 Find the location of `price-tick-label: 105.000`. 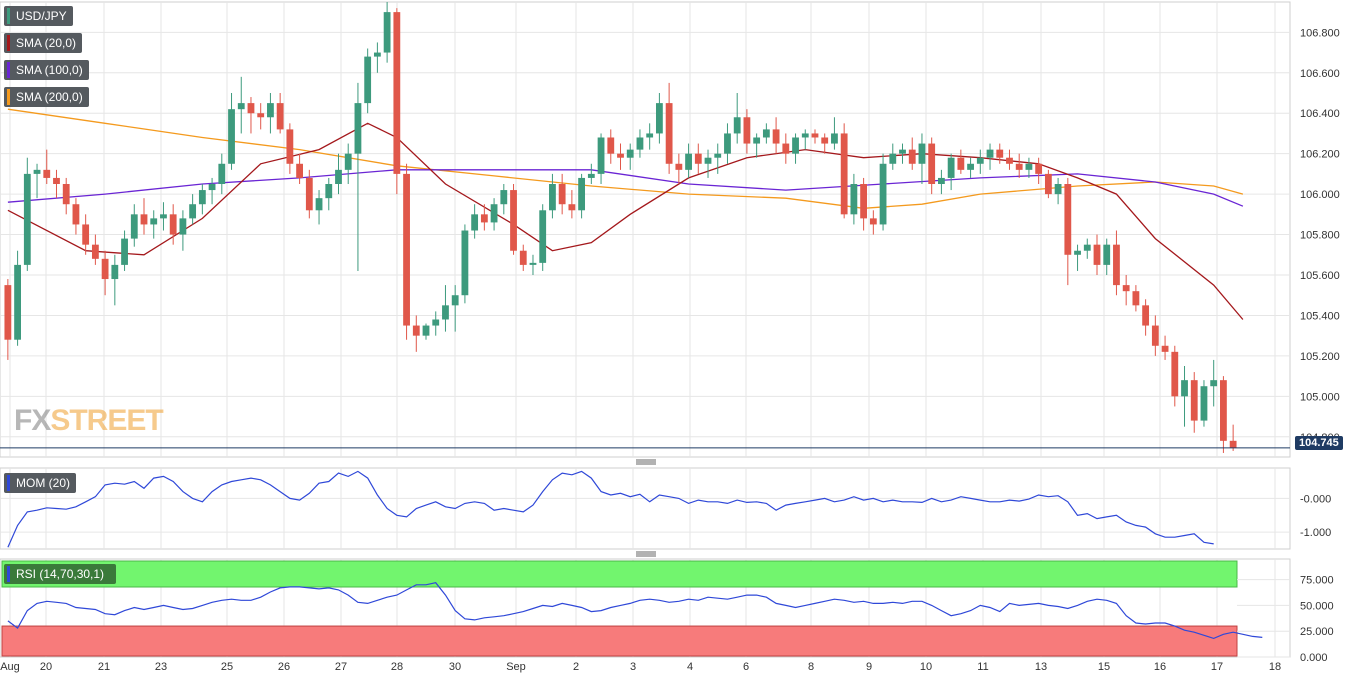

price-tick-label: 105.000 is located at coordinates (1320, 397).